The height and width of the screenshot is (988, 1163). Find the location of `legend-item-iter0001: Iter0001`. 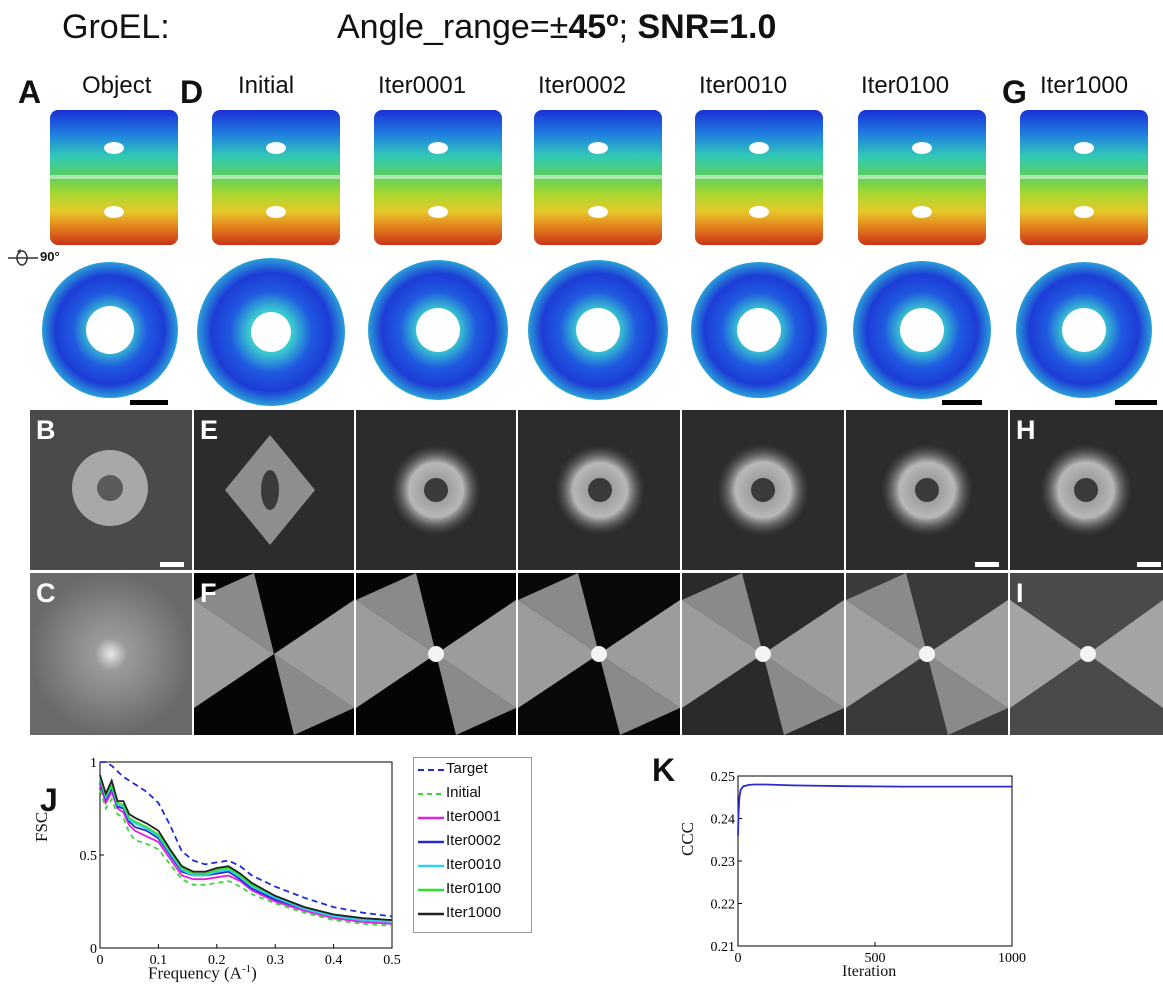

legend-item-iter0001: Iter0001 is located at coordinates (472, 818).